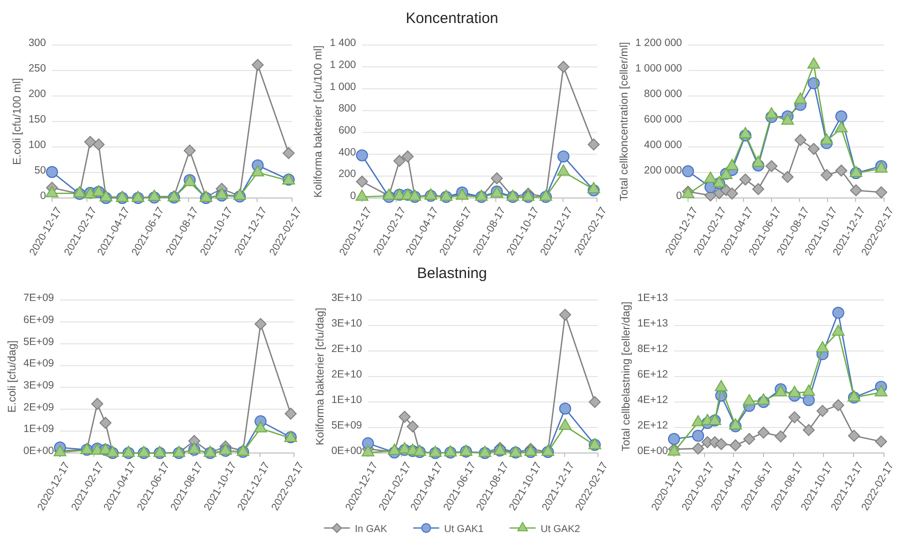 The image size is (904, 539). Describe the element at coordinates (38, 364) in the screenshot. I see `y-tick-label: 4E+09` at that location.